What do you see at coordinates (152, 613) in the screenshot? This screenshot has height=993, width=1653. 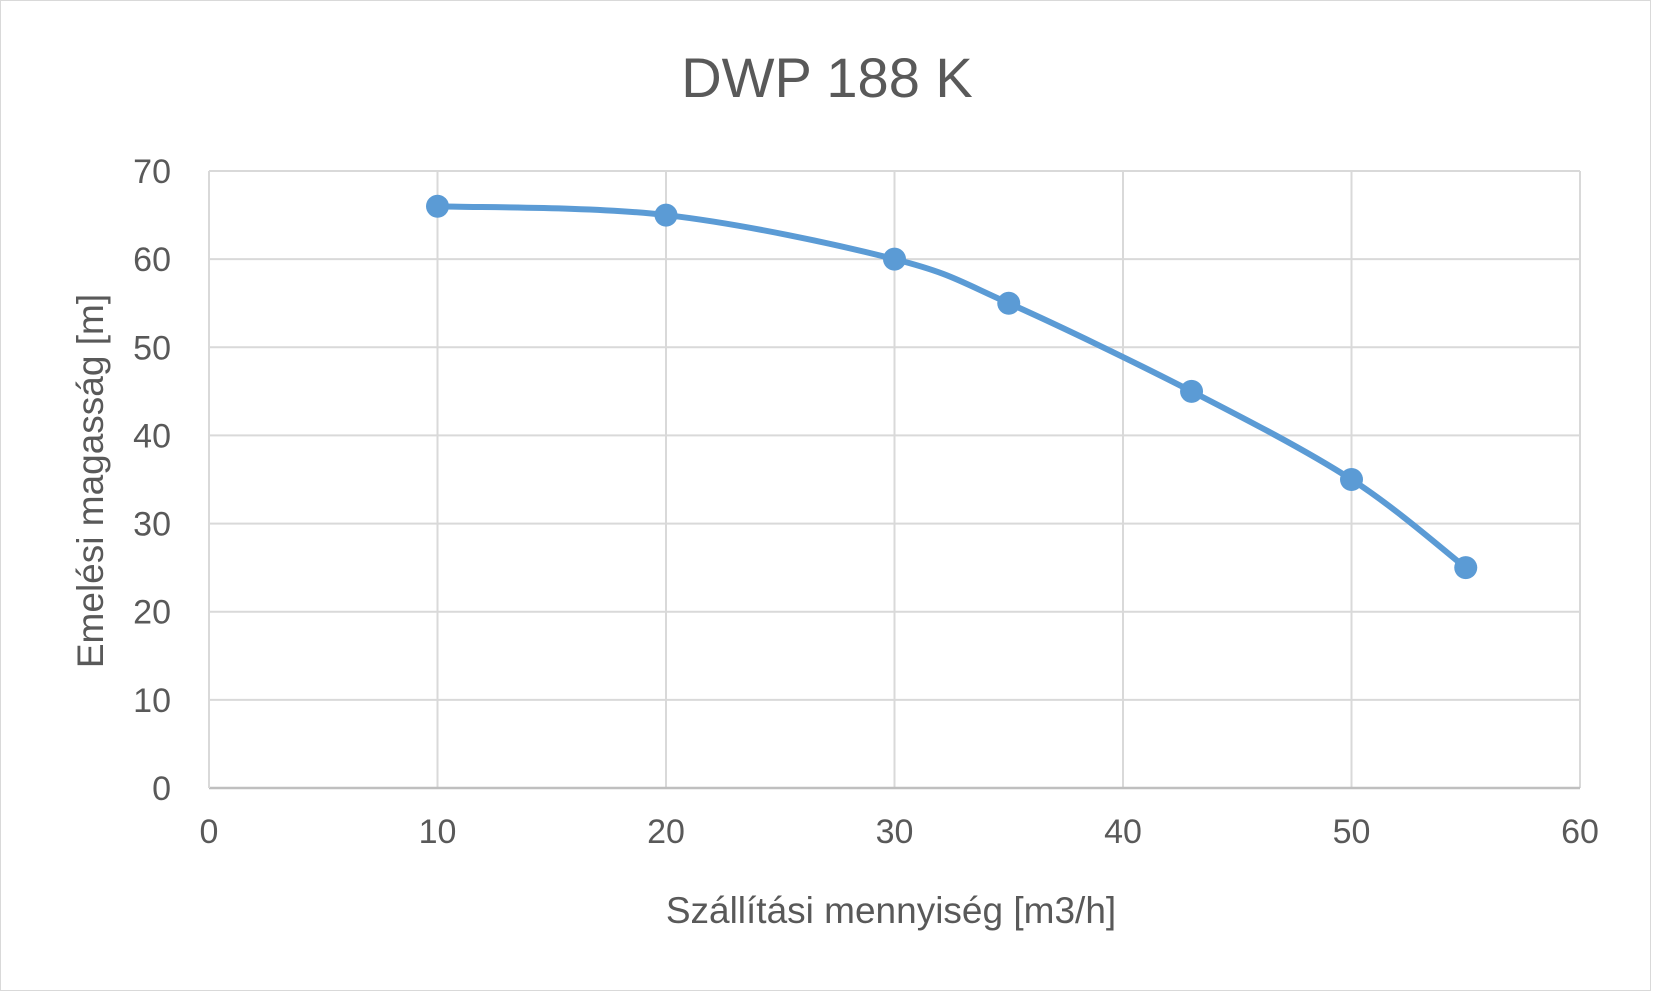 I see `y-tick-label: 20` at bounding box center [152, 613].